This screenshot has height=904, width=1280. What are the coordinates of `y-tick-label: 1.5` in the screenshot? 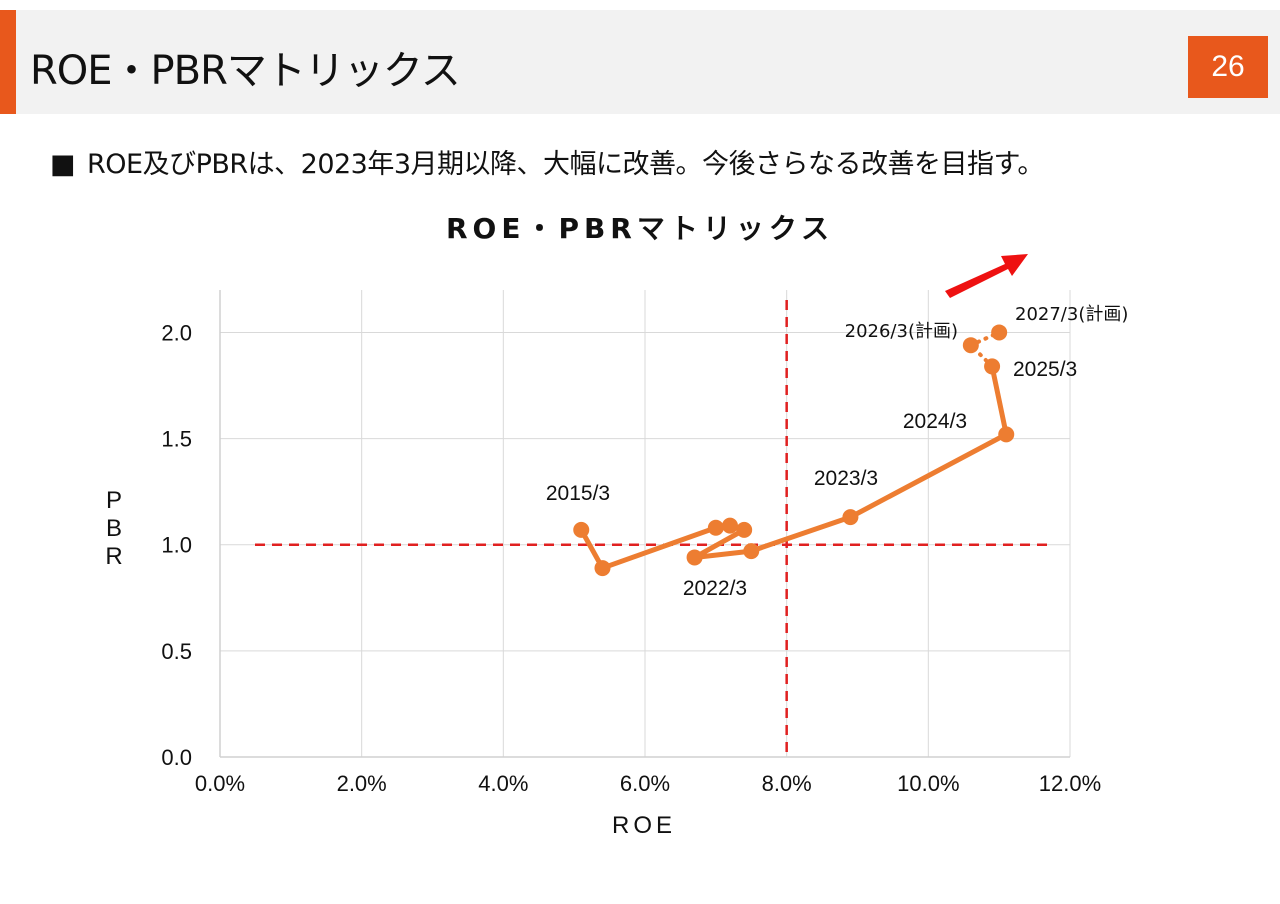 It's located at (176, 439).